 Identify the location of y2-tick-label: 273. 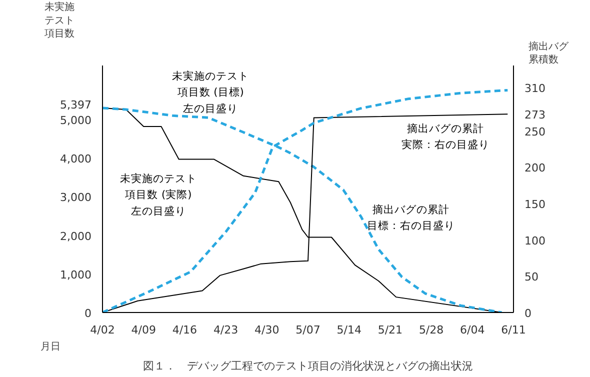
(535, 115).